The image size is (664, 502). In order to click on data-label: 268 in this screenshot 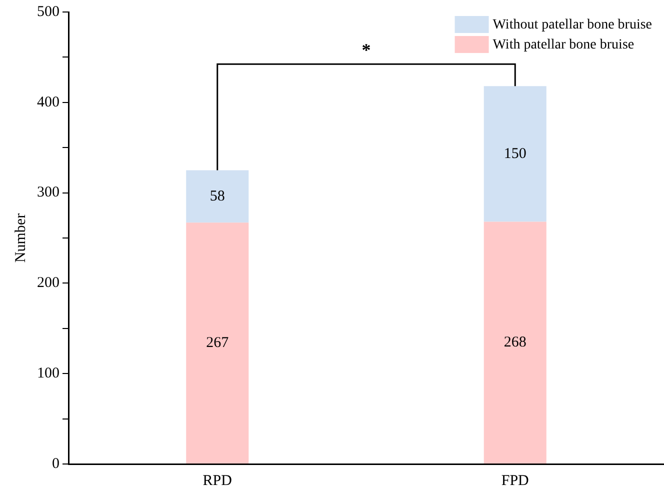, I will do `click(515, 342)`.